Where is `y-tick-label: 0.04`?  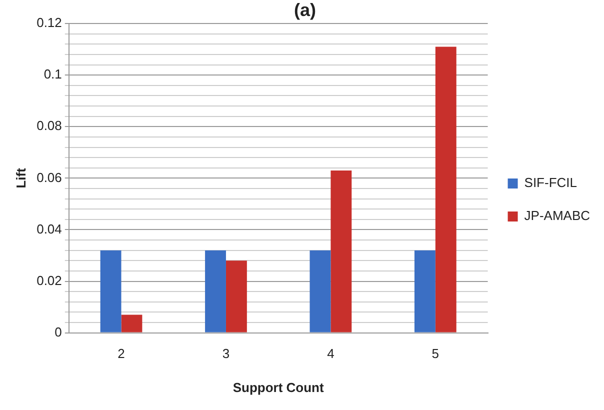
y-tick-label: 0.04 is located at coordinates (49, 228).